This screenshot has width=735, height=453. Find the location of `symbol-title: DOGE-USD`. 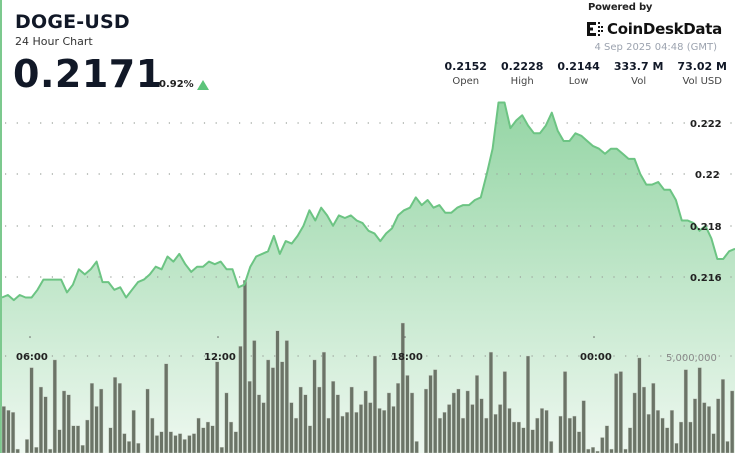

symbol-title: DOGE-USD is located at coordinates (72, 22).